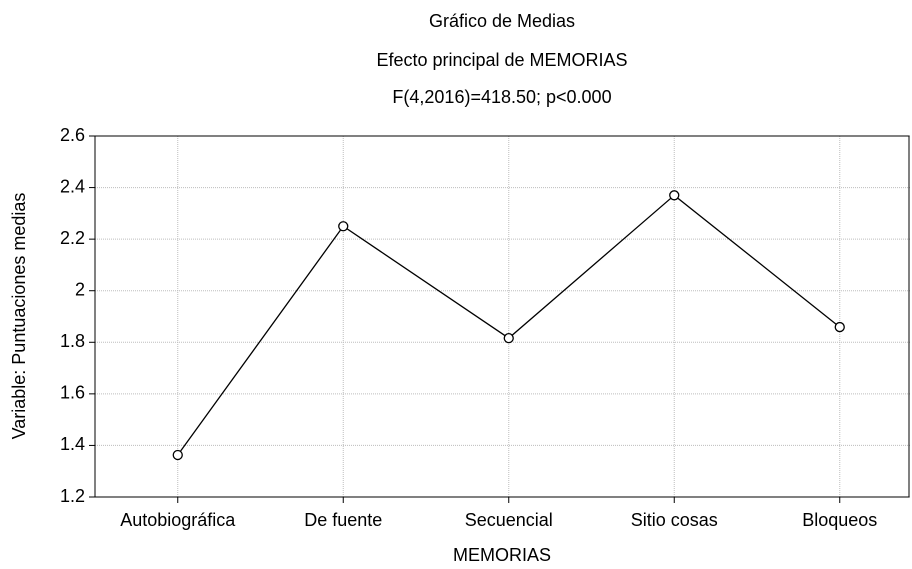  Describe the element at coordinates (72, 444) in the screenshot. I see `y-tick-label: 1.4` at that location.